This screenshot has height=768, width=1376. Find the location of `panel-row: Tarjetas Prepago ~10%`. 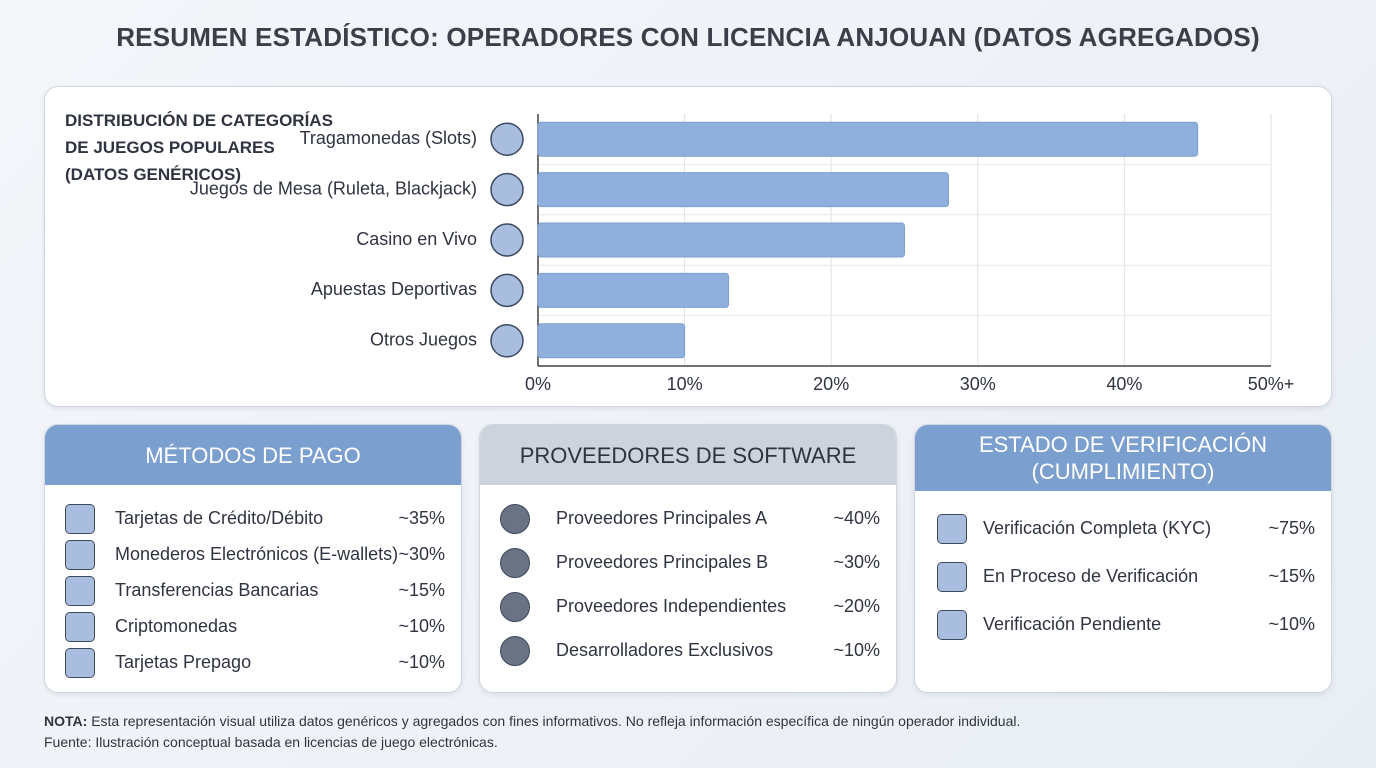

panel-row: Tarjetas Prepago ~10% is located at coordinates (253, 662).